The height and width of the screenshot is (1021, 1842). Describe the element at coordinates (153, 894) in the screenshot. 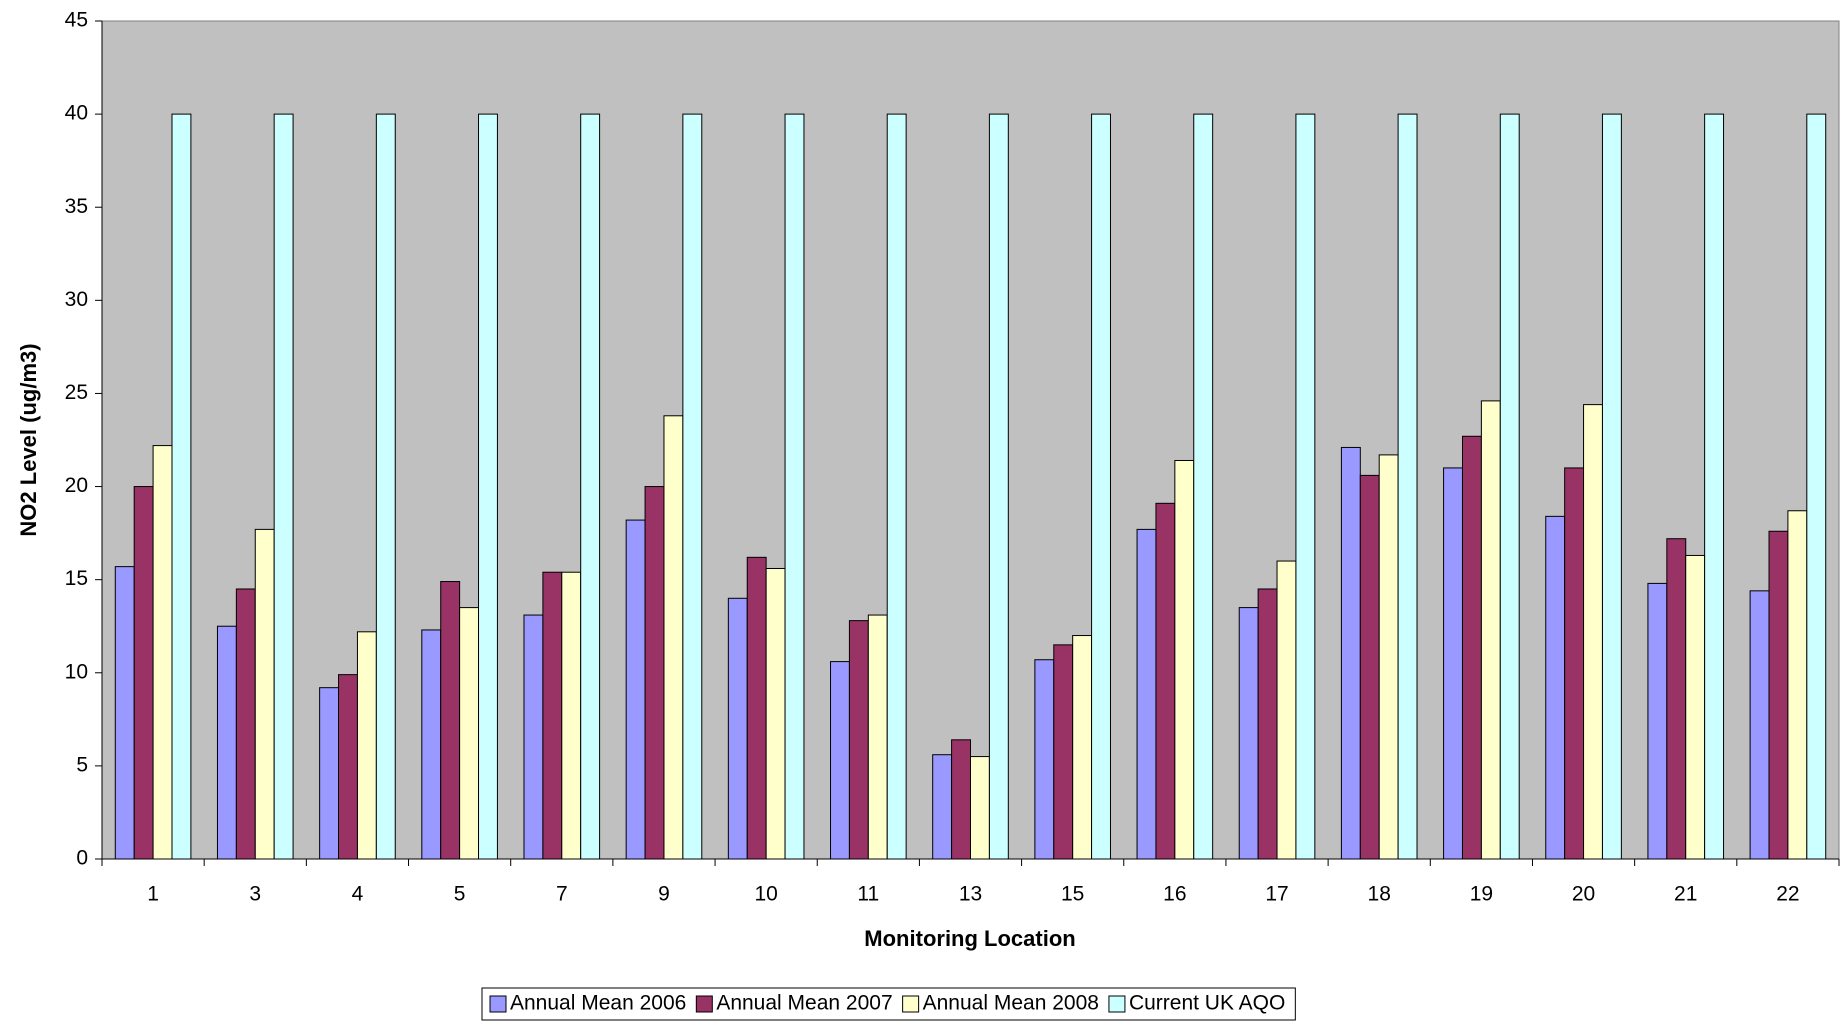

I see `x-tick-label: 1` at that location.